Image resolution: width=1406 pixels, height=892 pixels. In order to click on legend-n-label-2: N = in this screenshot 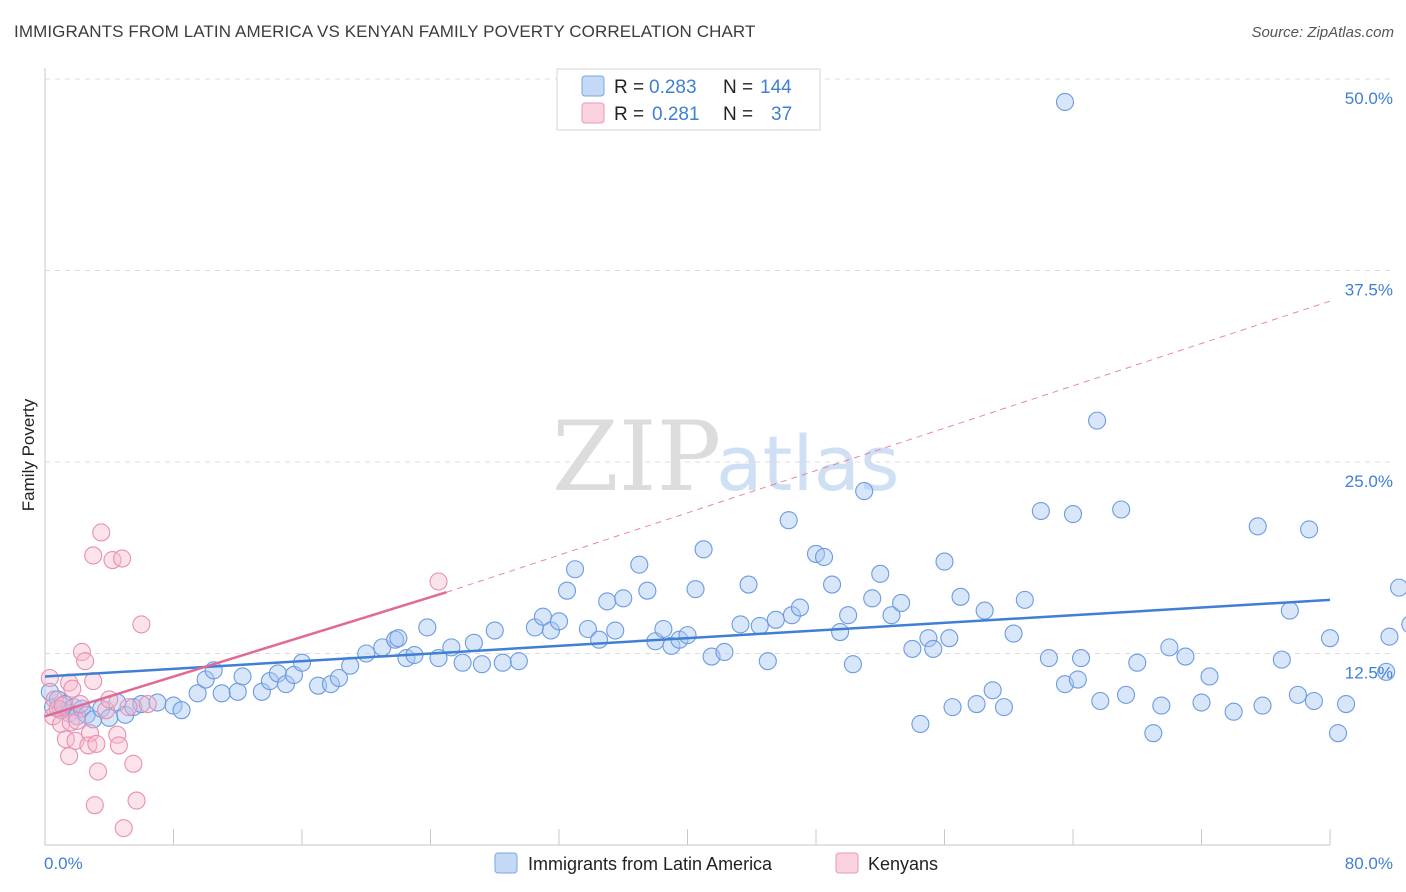, I will do `click(738, 114)`.